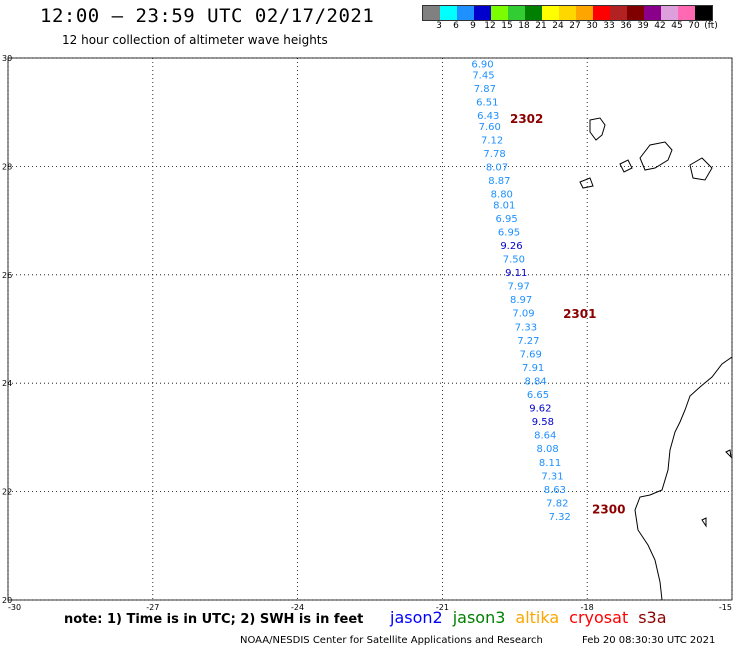  I want to click on wave-height-value: 6.65, so click(538, 395).